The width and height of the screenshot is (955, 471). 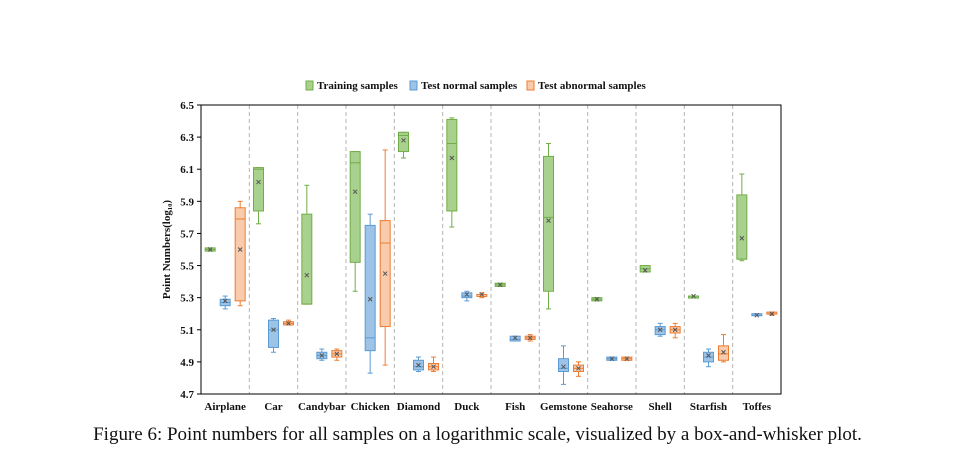 I want to click on x-tick-label: Seahorse, so click(x=612, y=407).